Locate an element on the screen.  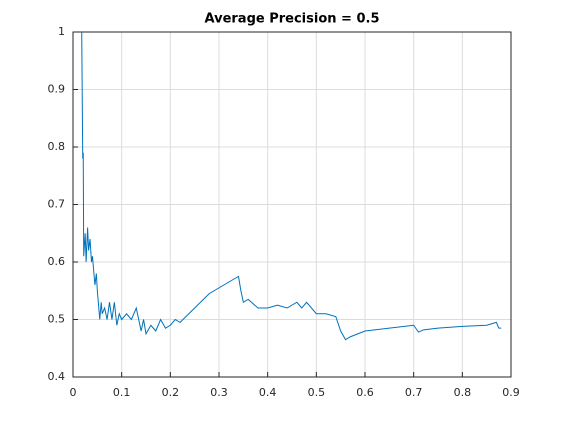
x-tick-label: 0.8 is located at coordinates (463, 392).